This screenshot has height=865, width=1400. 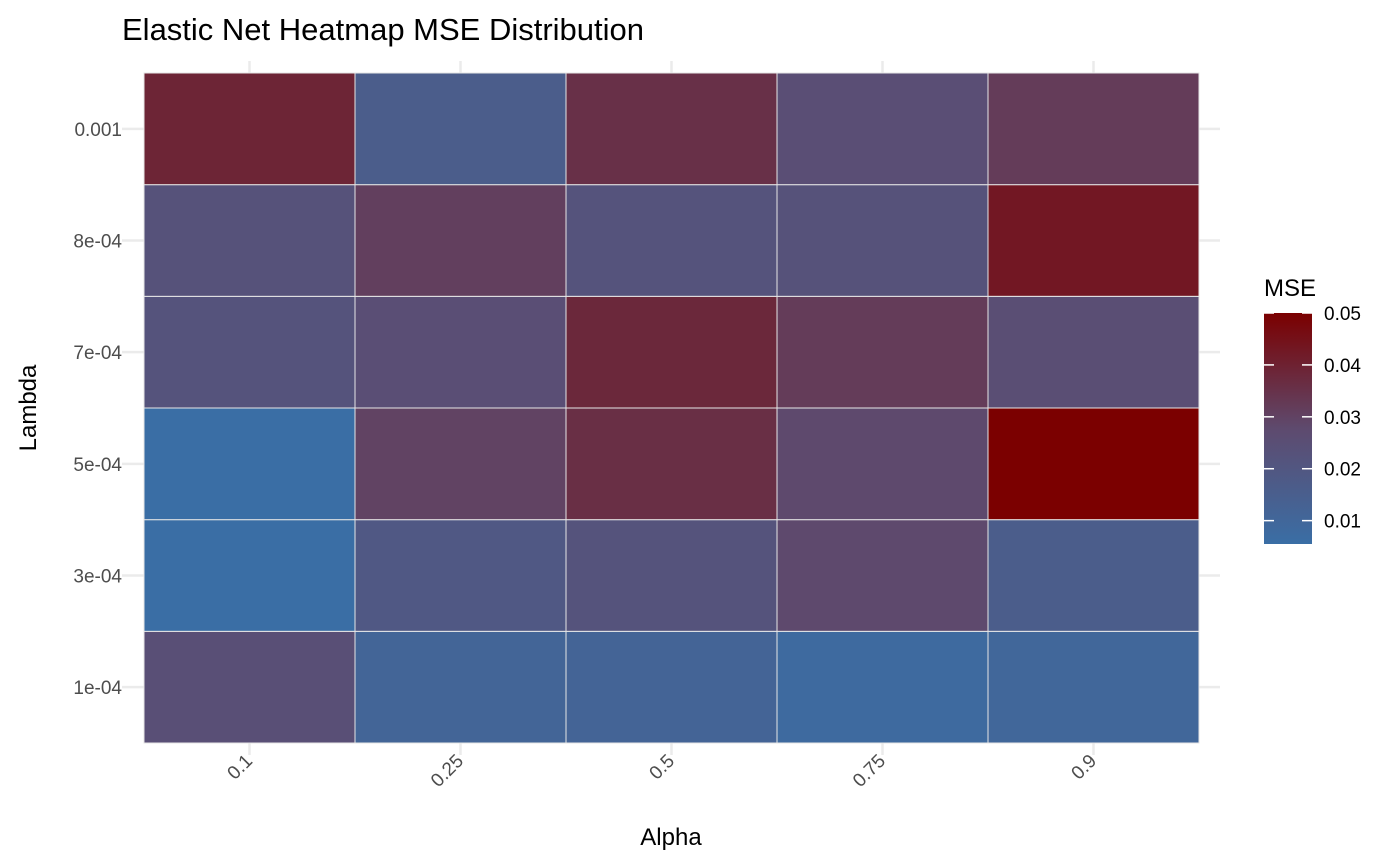 I want to click on x-tick-label: 0.75, so click(x=869, y=771).